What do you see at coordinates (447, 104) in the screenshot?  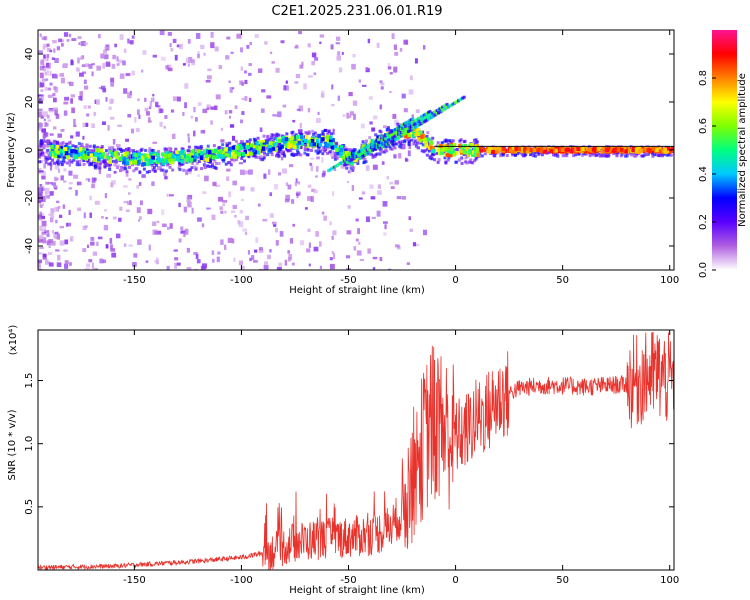 I see `heatmap-streak-cell` at bounding box center [447, 104].